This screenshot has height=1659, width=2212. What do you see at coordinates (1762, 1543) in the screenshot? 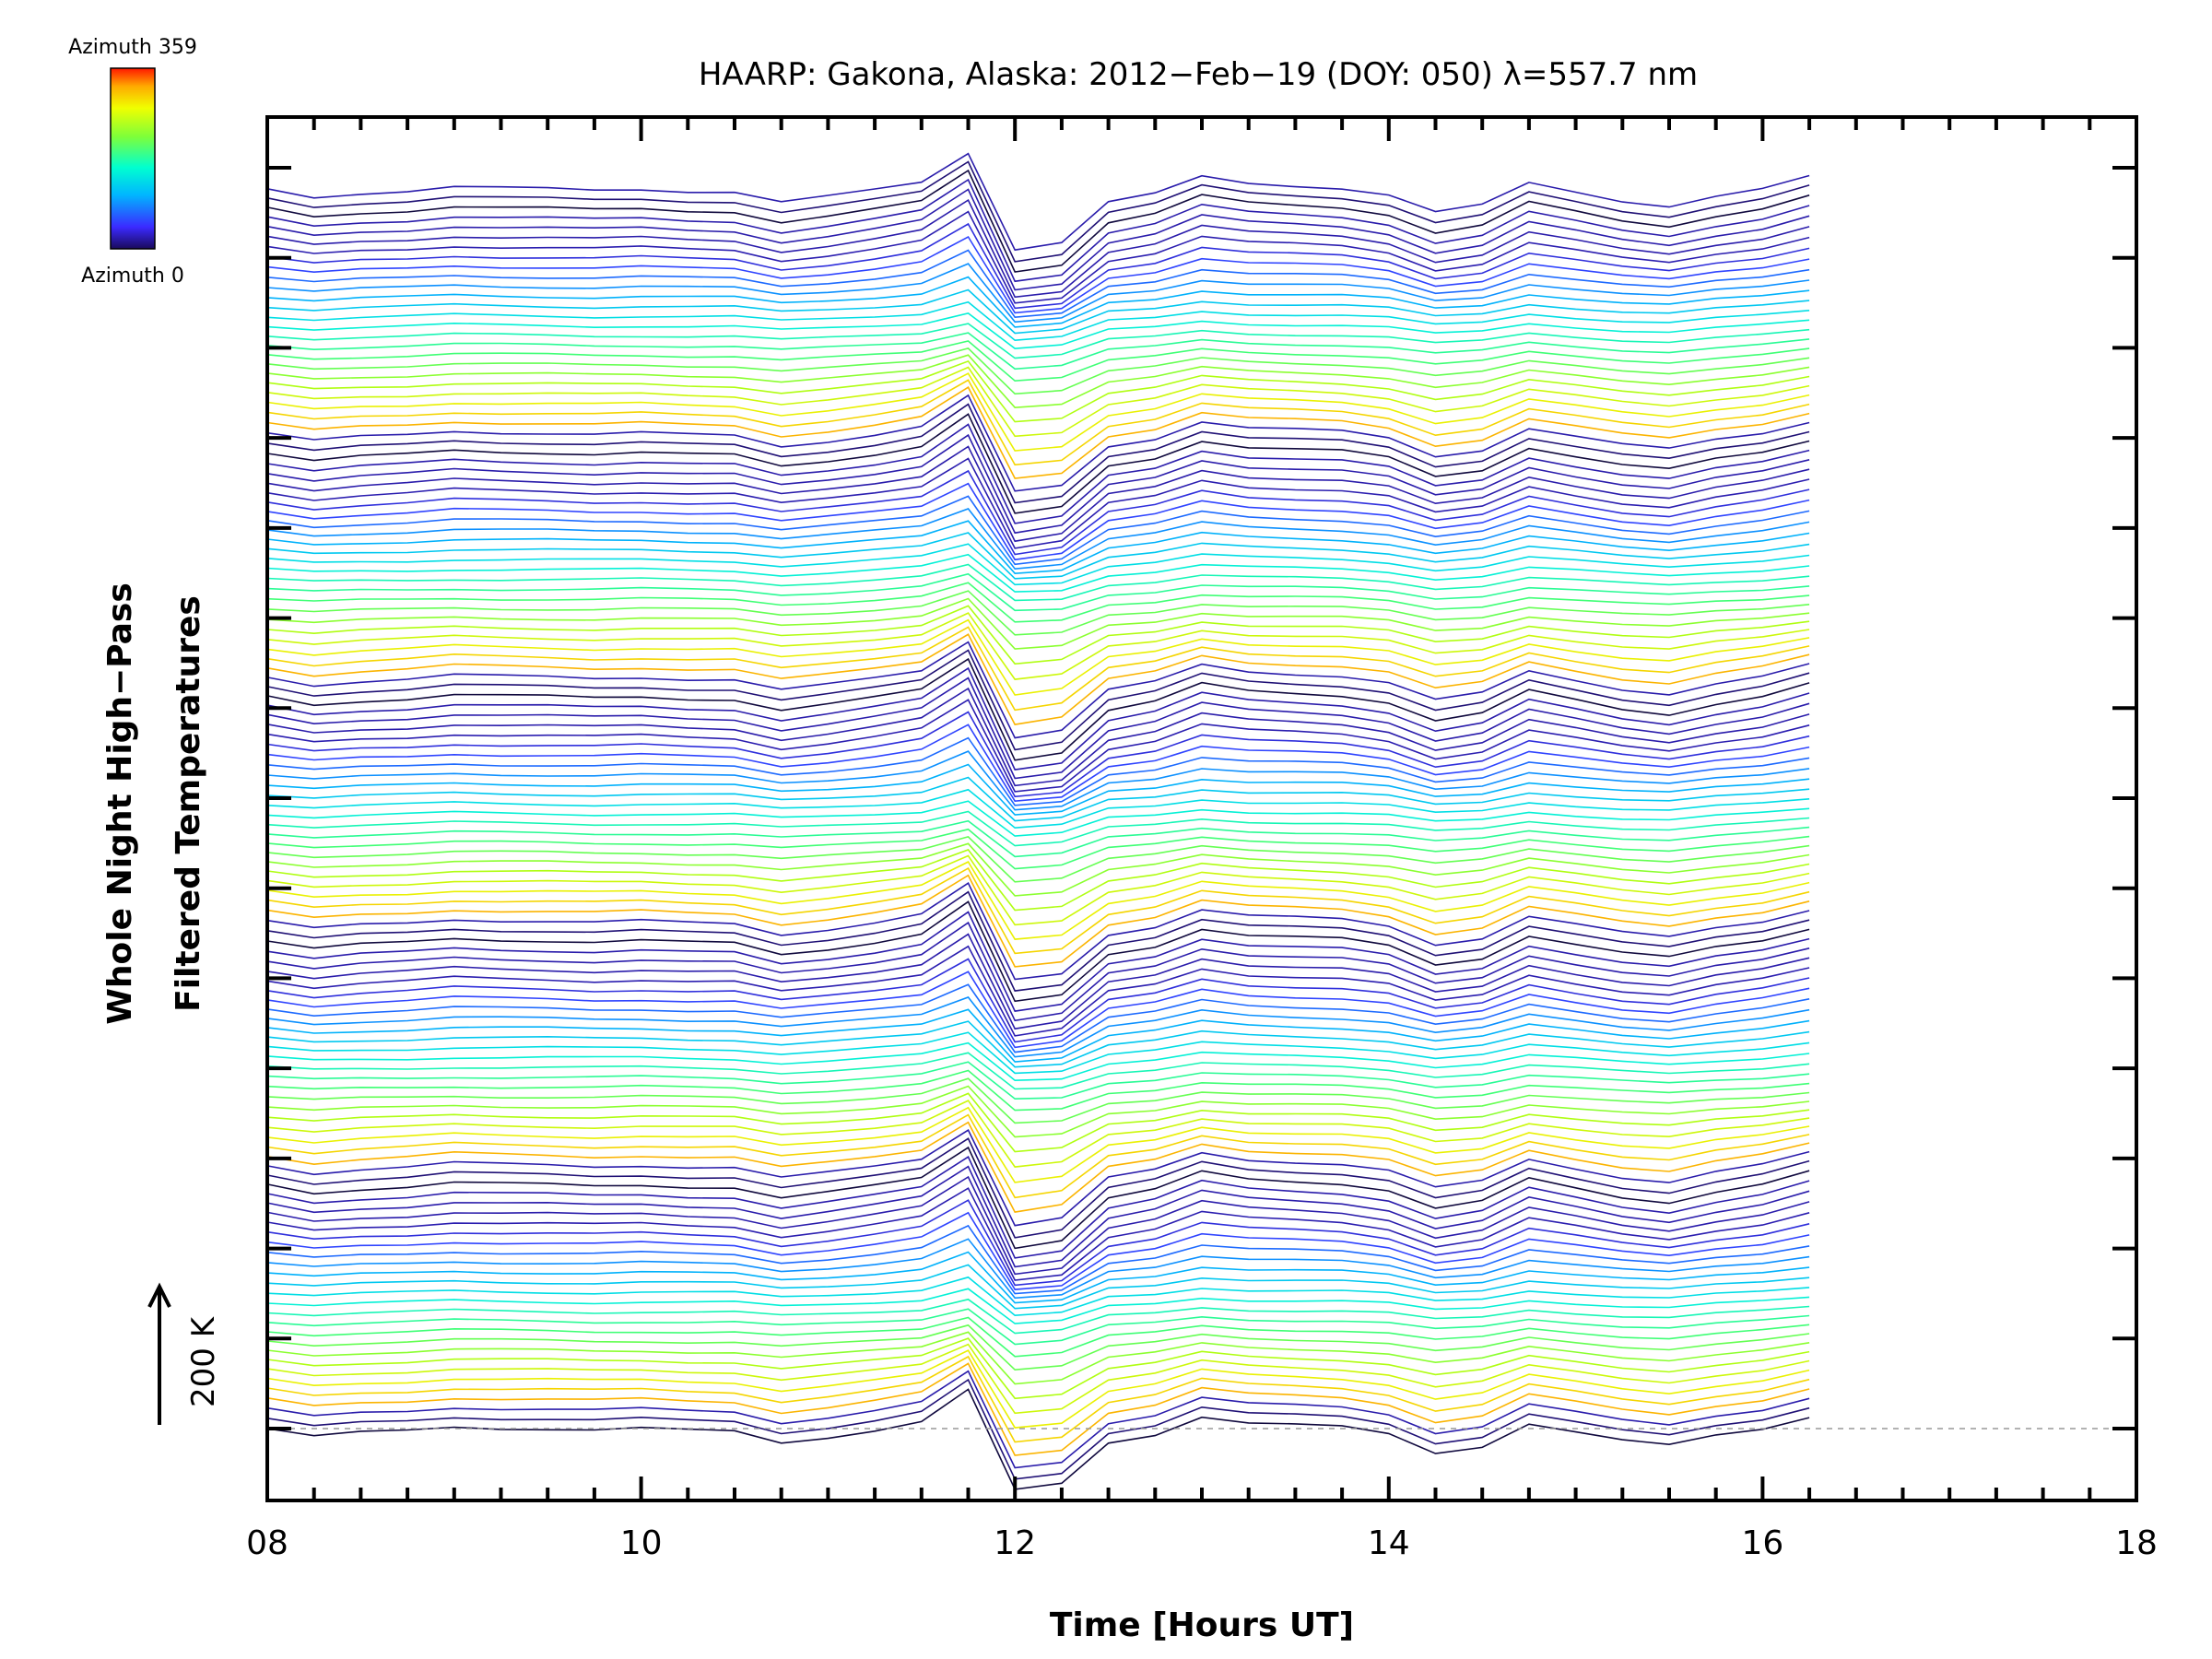
I see `x-tick-label: 16` at bounding box center [1762, 1543].